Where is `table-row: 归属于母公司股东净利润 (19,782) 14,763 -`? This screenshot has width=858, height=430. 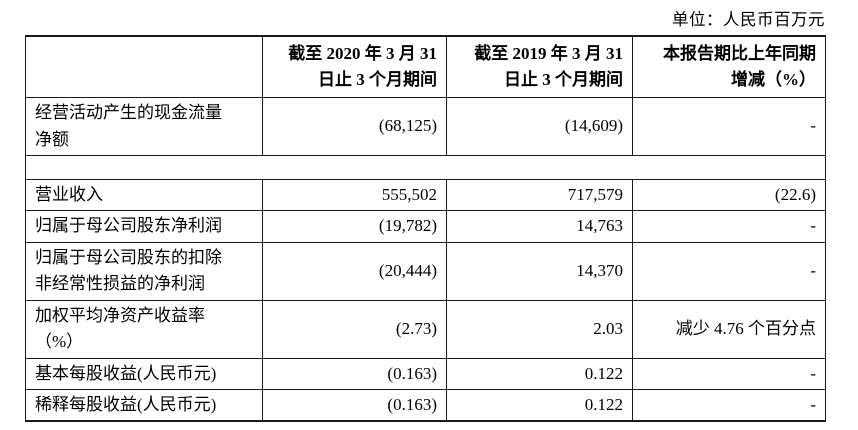
table-row: 归属于母公司股东净利润 (19,782) 14,763 - is located at coordinates (425, 226).